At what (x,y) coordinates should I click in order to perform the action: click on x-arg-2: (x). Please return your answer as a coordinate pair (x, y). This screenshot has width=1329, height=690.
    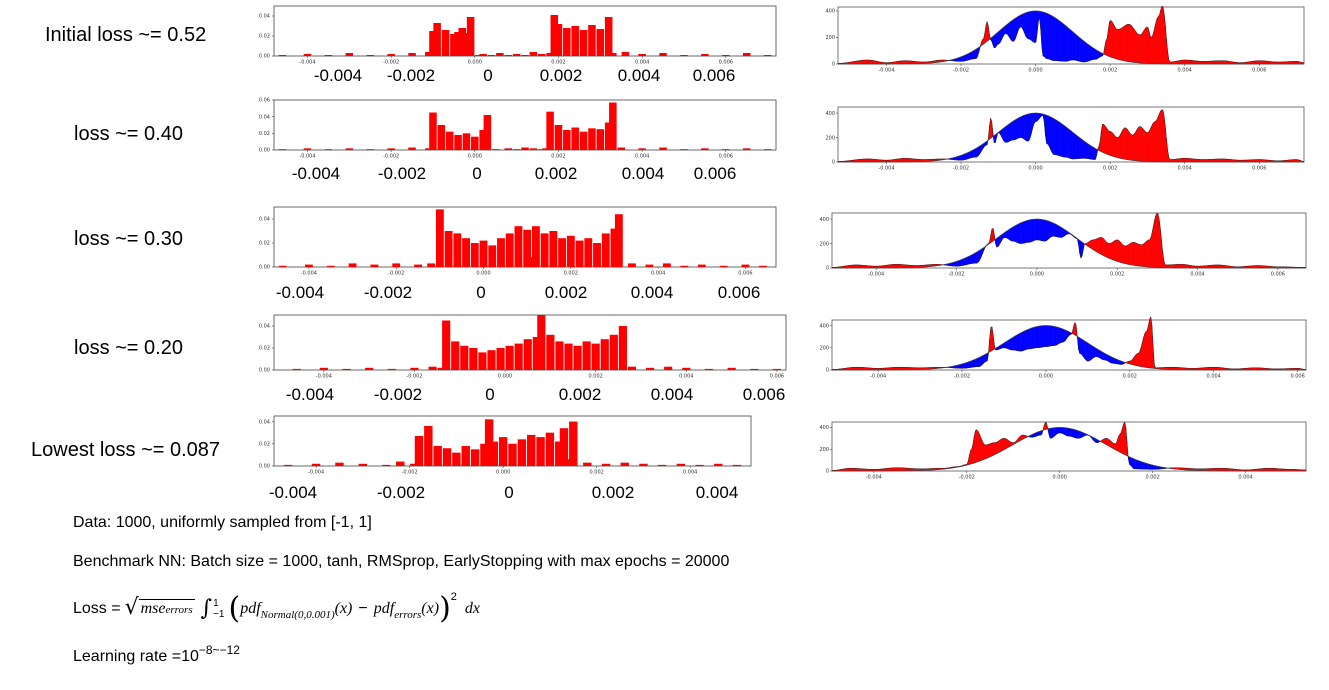
    Looking at the image, I should click on (430, 608).